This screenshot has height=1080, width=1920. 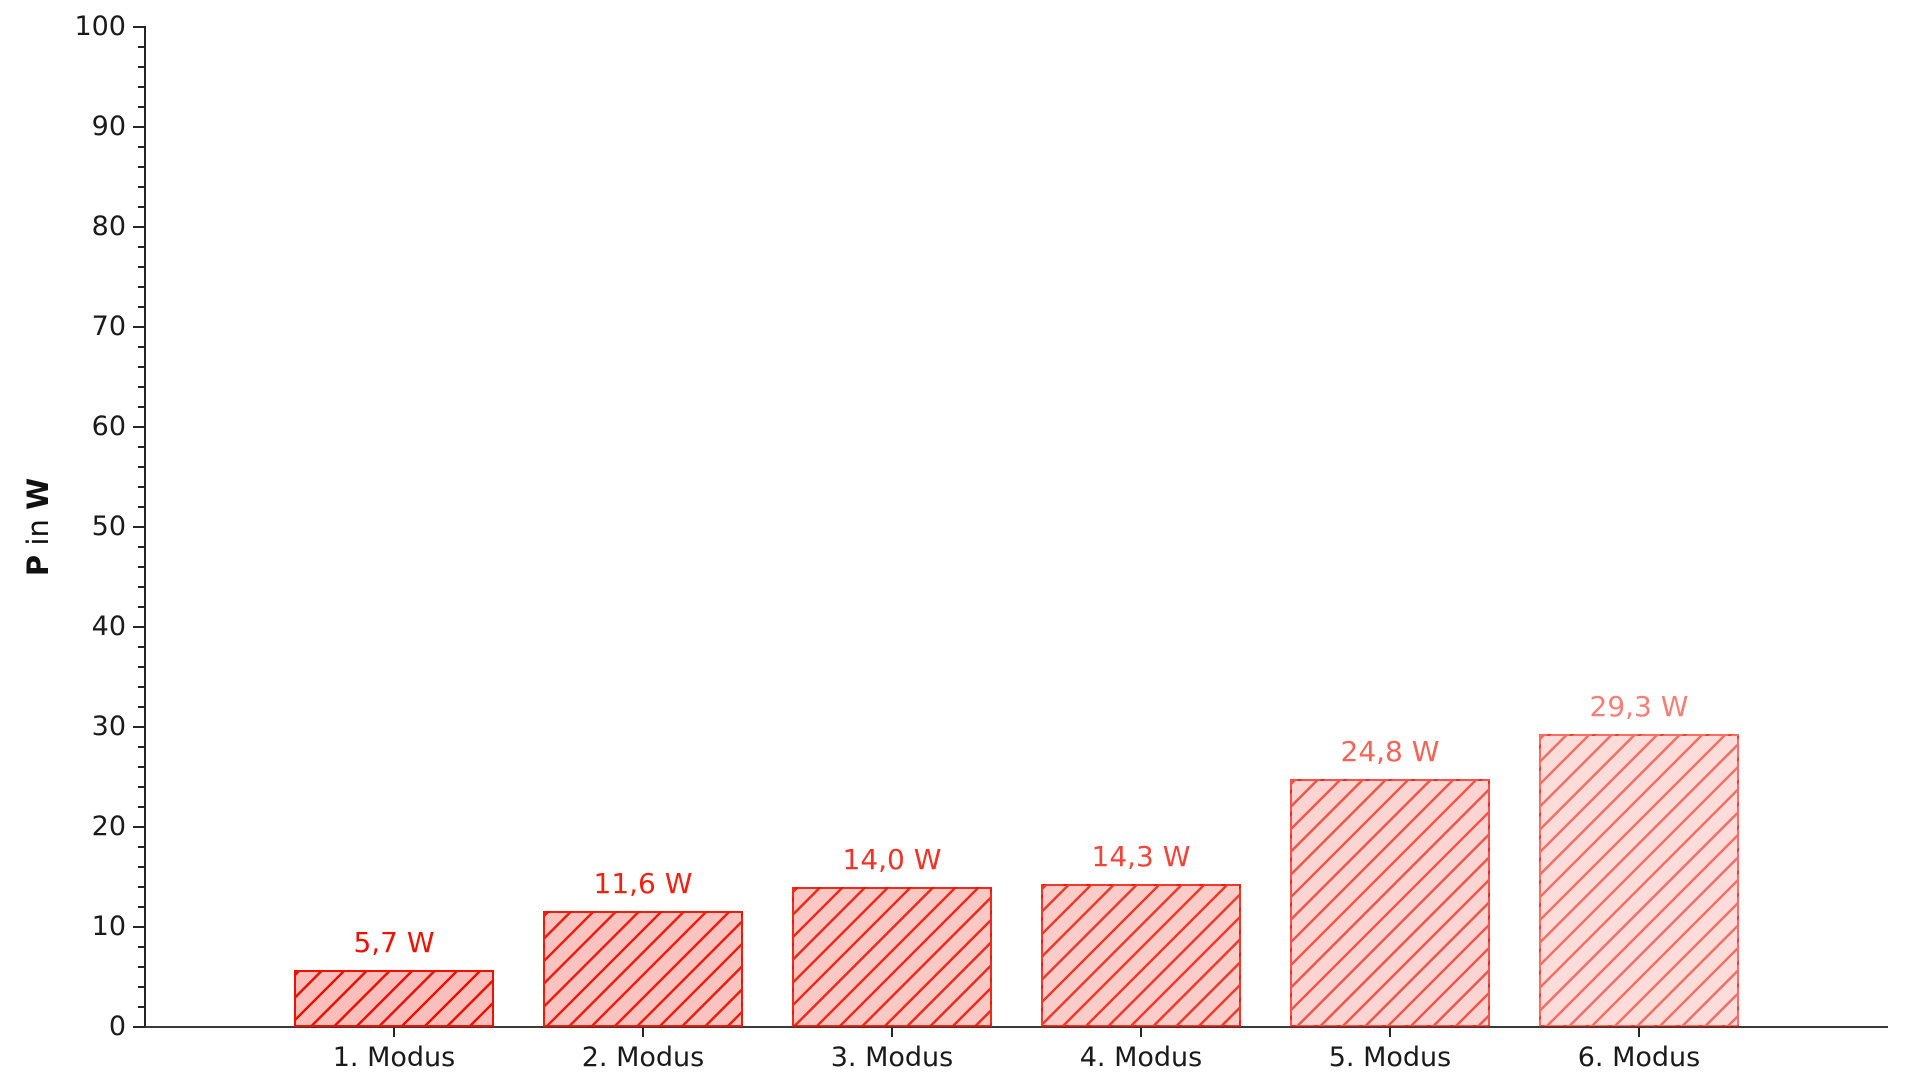 What do you see at coordinates (394, 942) in the screenshot?
I see `bar-value-label: 5,7 W` at bounding box center [394, 942].